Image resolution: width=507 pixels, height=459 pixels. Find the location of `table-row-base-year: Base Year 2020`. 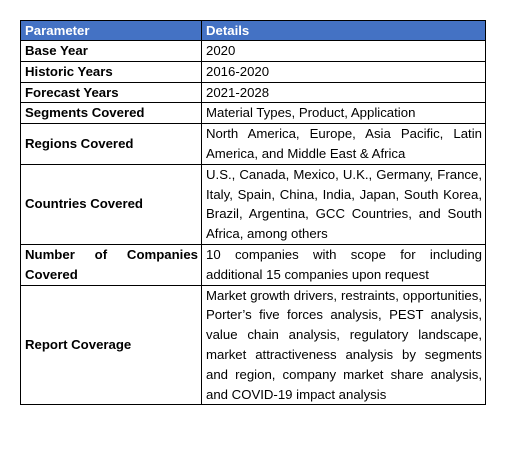

table-row-base-year: Base Year 2020 is located at coordinates (253, 51).